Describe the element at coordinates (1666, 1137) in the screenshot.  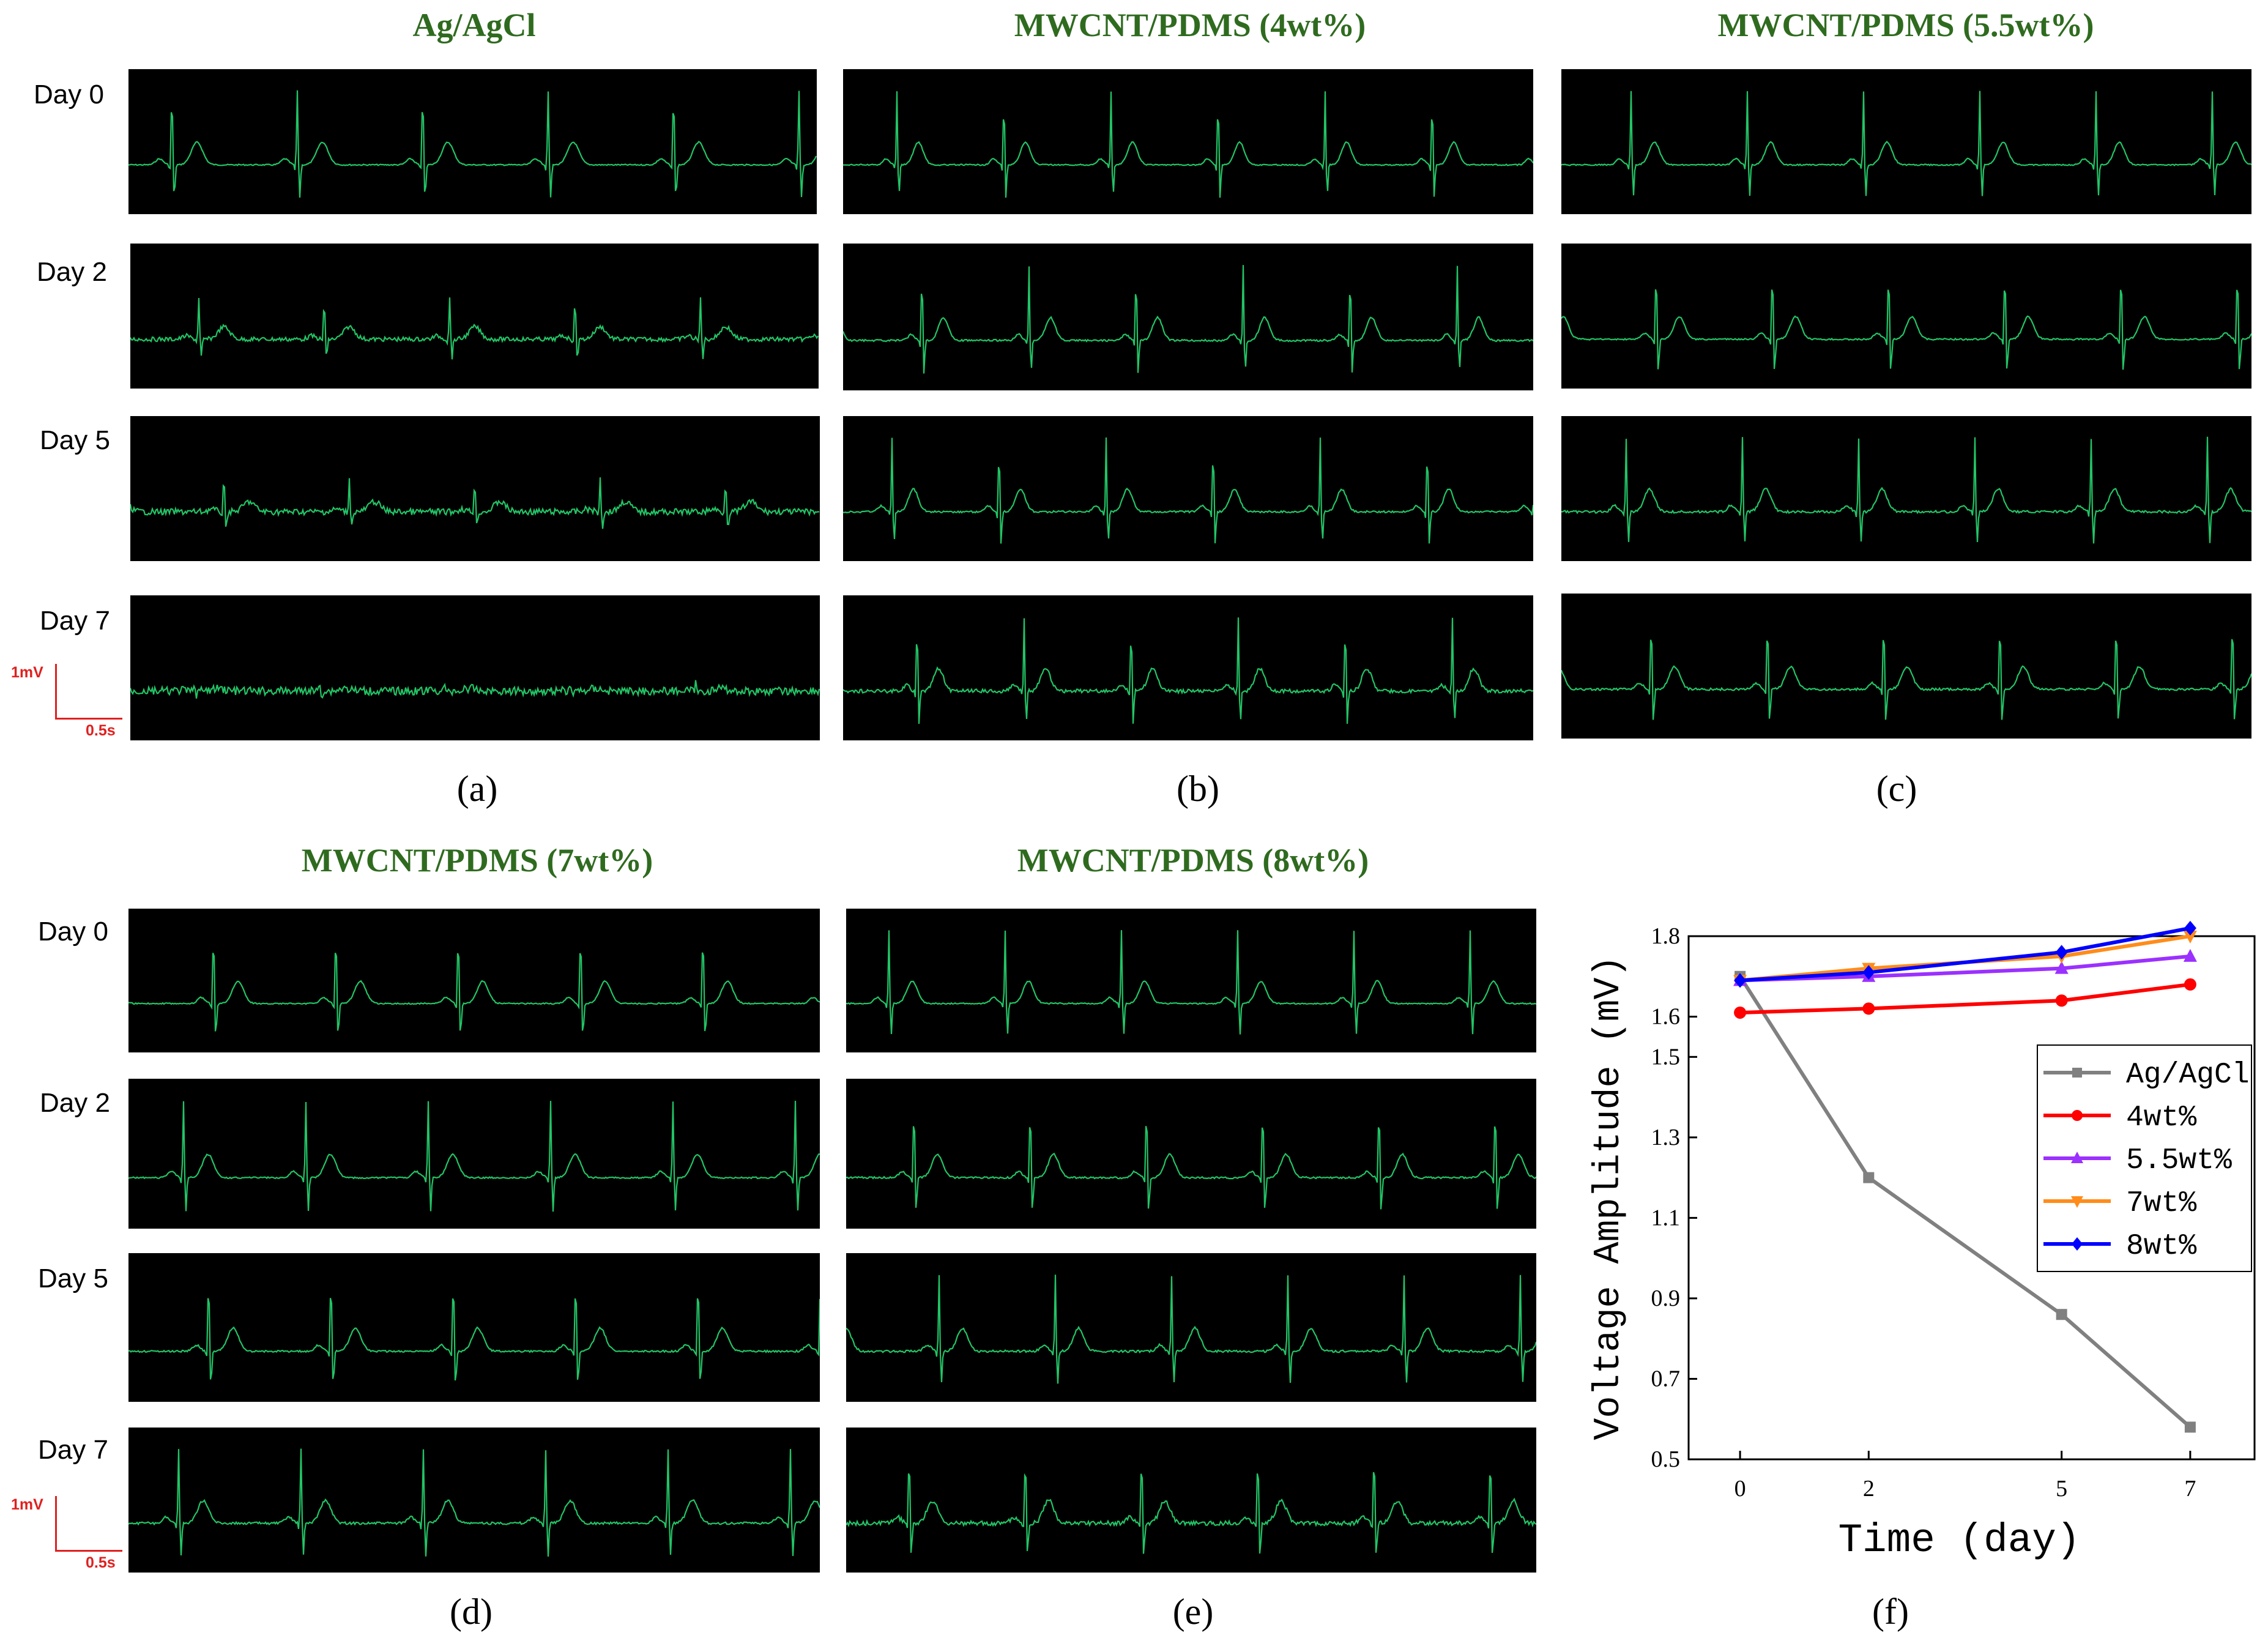
I see `y-tick-label: 1.3` at that location.